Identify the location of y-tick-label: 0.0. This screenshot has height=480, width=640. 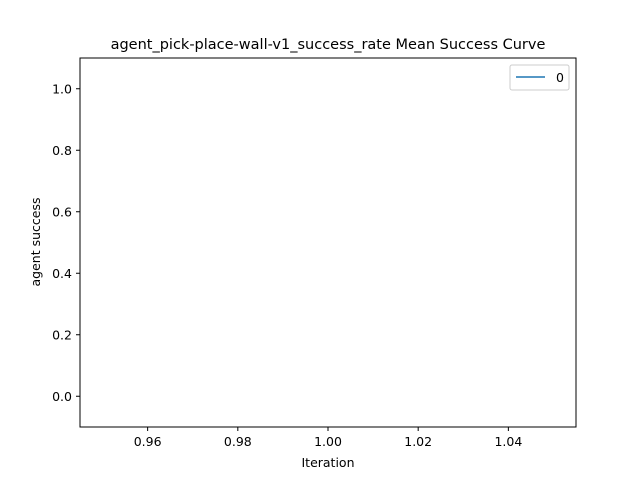
(62, 396).